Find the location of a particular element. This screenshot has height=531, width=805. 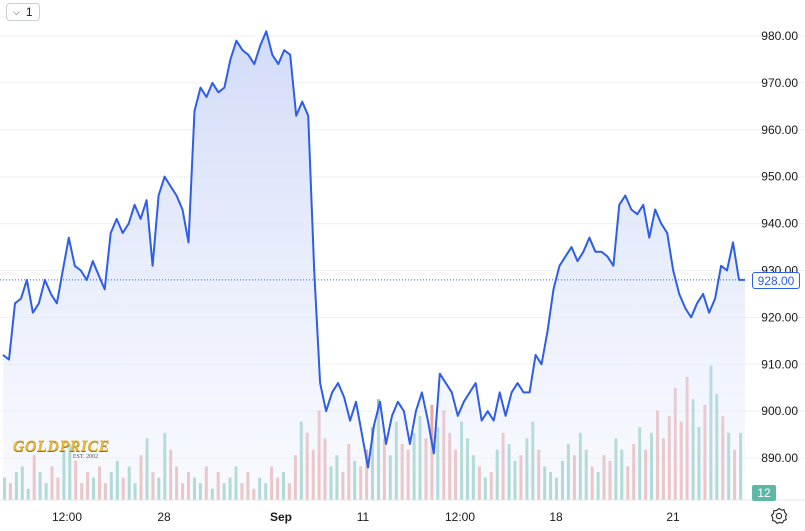

gear-icon is located at coordinates (779, 516).